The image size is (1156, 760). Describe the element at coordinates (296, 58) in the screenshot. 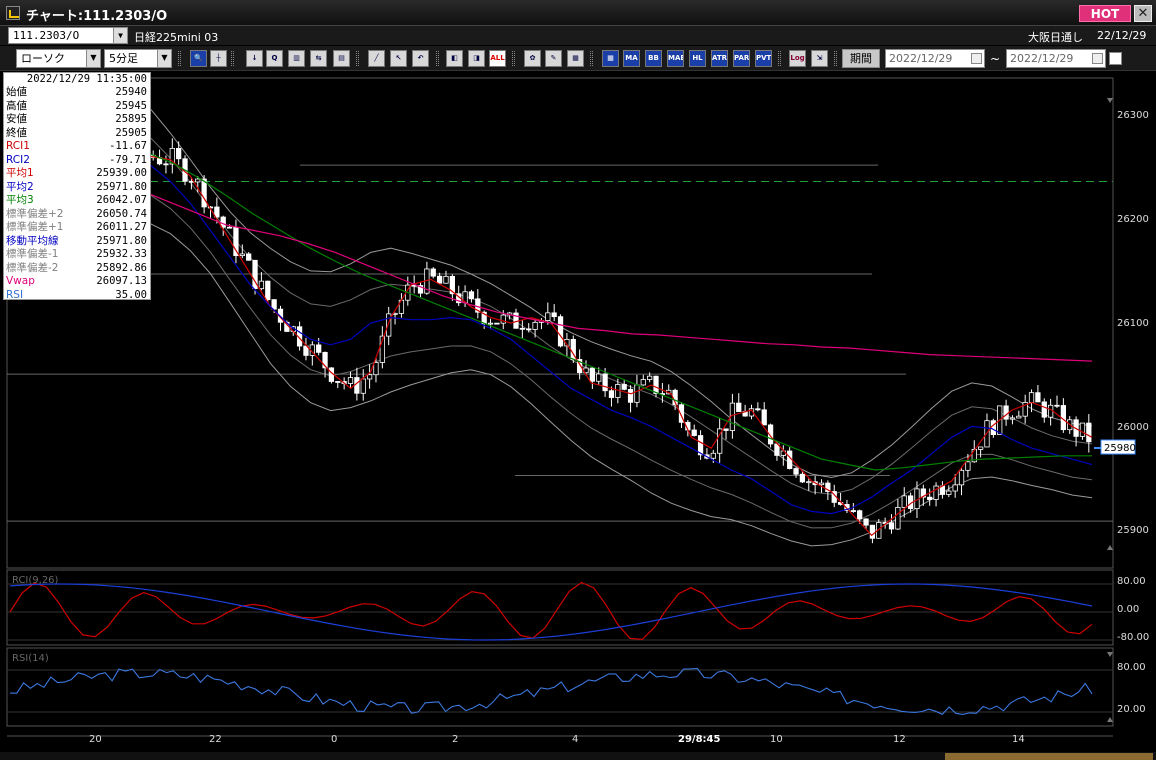

I see `bar-chart-icon: ▥` at that location.